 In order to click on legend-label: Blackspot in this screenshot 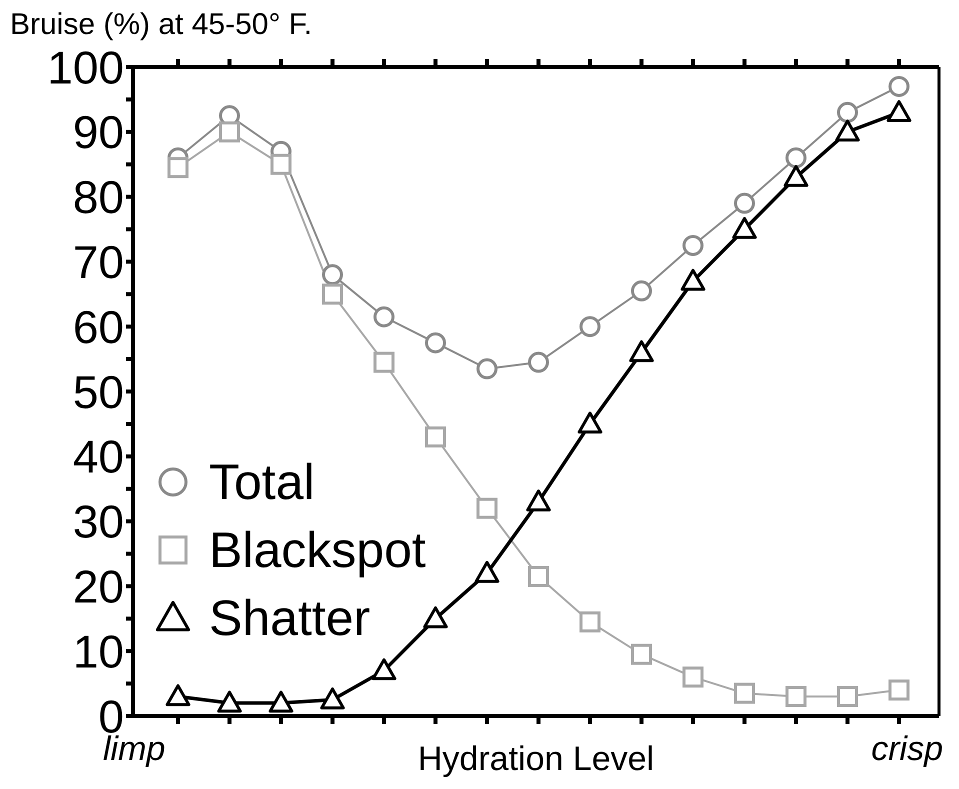, I will do `click(317, 550)`.